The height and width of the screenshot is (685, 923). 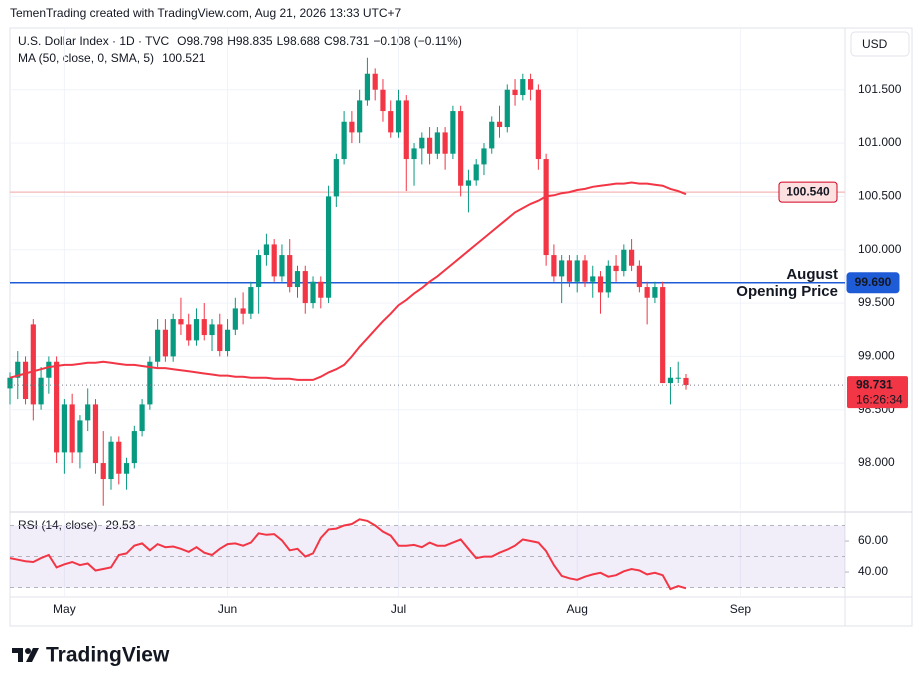 I want to click on x-tick-label: Jul, so click(x=398, y=609).